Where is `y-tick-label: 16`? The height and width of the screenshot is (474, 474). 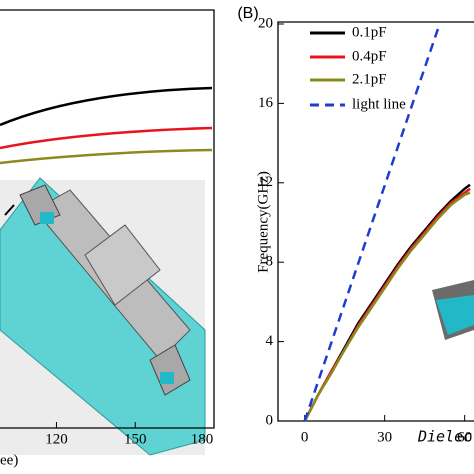
y-tick-label: 16 is located at coordinates (266, 103).